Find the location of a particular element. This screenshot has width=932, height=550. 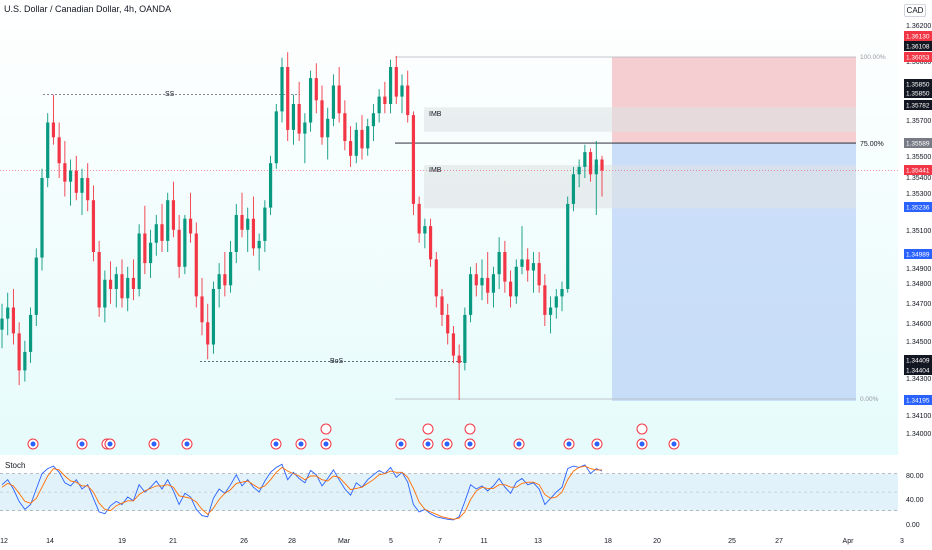

time-tick-label: 25 is located at coordinates (732, 541).